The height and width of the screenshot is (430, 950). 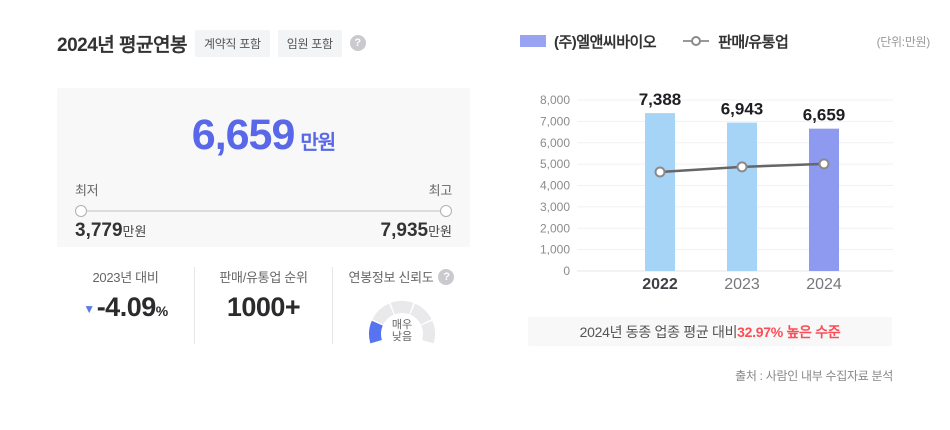 What do you see at coordinates (446, 211) in the screenshot?
I see `slider-knob-max` at bounding box center [446, 211].